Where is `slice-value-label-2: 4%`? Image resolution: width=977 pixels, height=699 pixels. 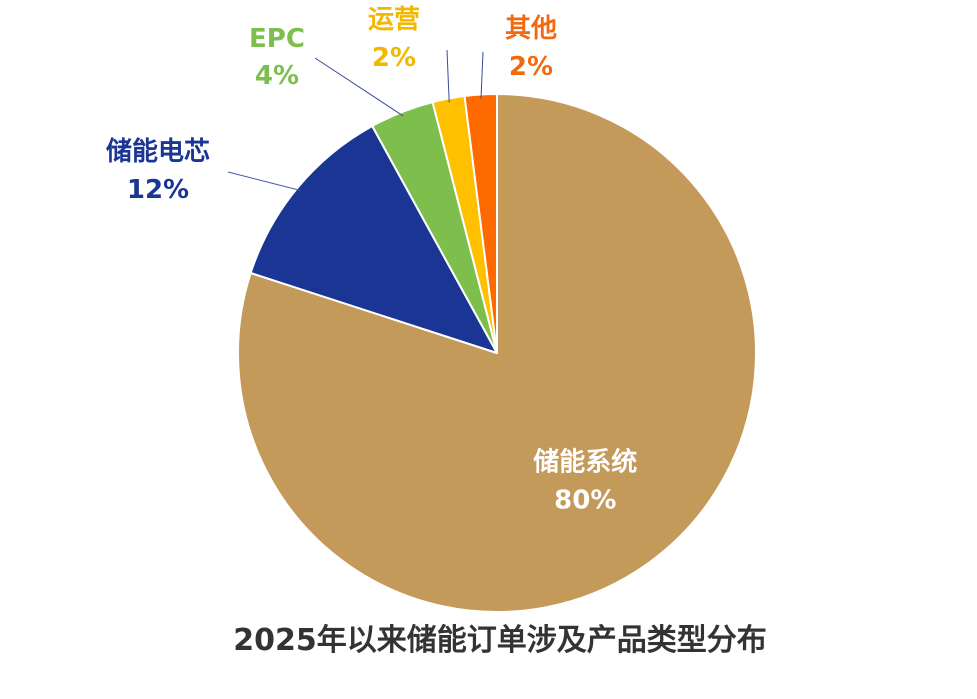
slice-value-label-2: 4% is located at coordinates (277, 76).